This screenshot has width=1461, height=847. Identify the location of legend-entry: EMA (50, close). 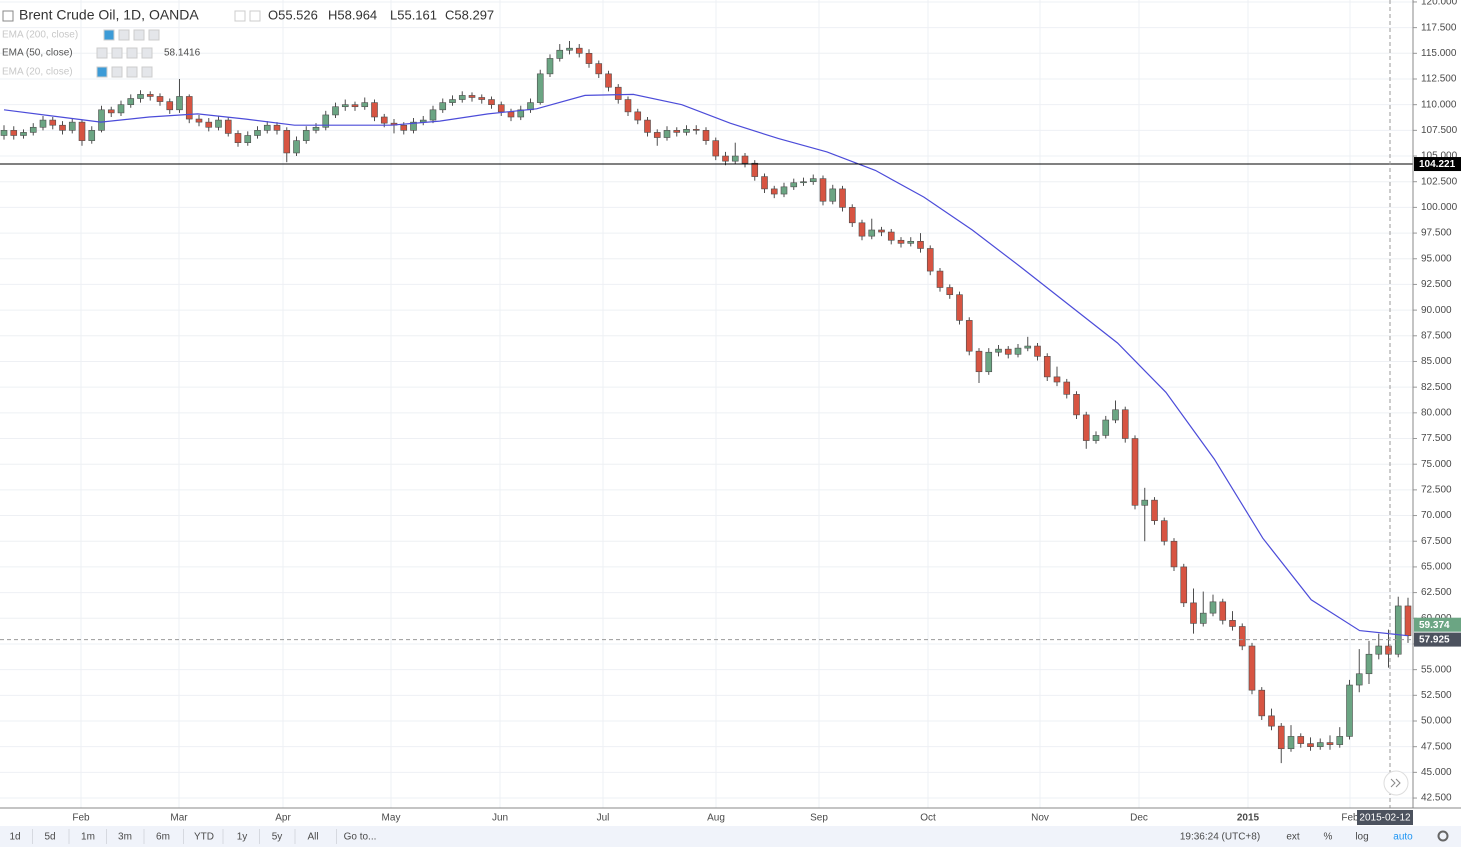
(37, 53).